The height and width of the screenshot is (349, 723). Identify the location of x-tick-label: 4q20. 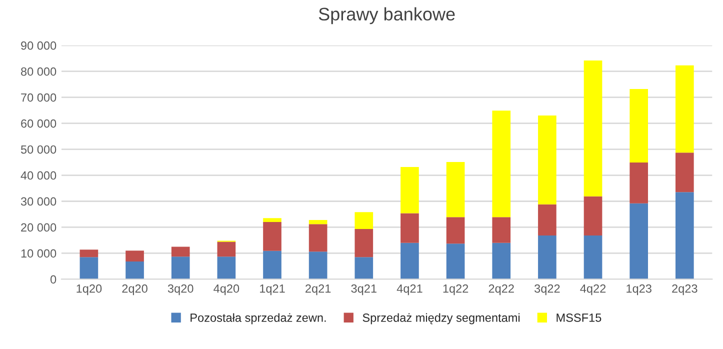
(227, 290).